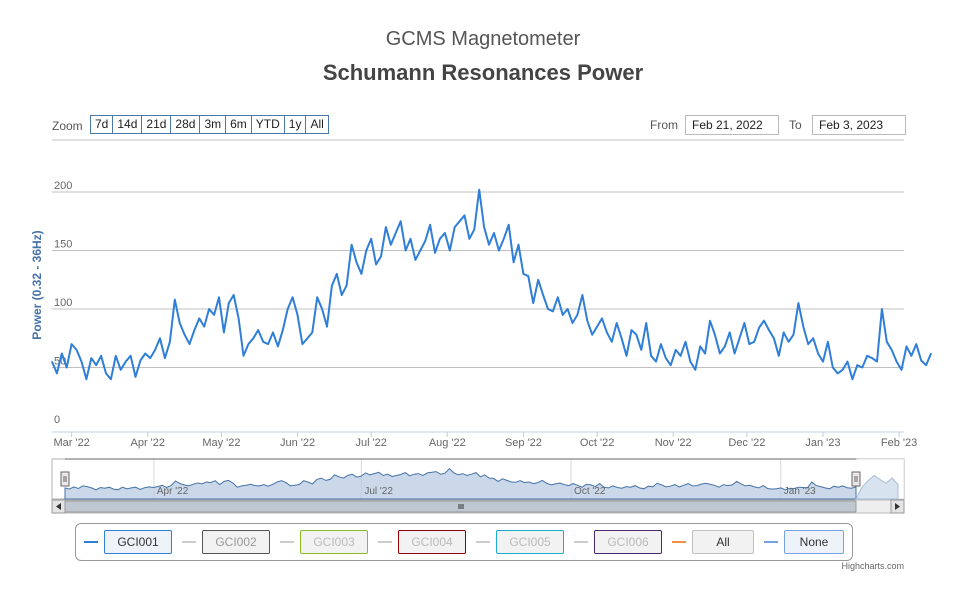  What do you see at coordinates (297, 443) in the screenshot?
I see `x-tick-label: Jun '22` at bounding box center [297, 443].